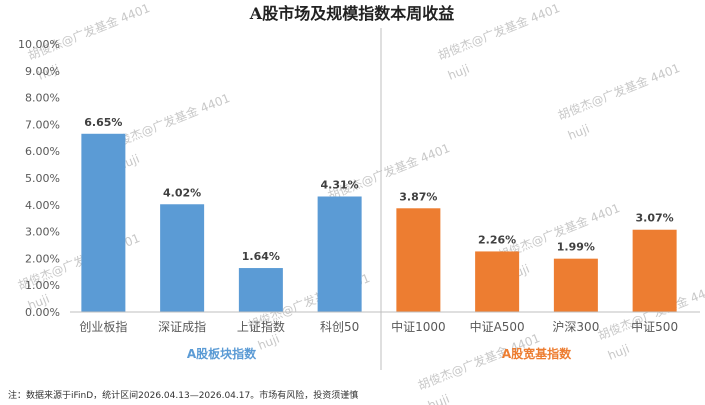  Describe the element at coordinates (379, 353) in the screenshot. I see `group-labels: A股板块指数 A股宽基指数` at that location.